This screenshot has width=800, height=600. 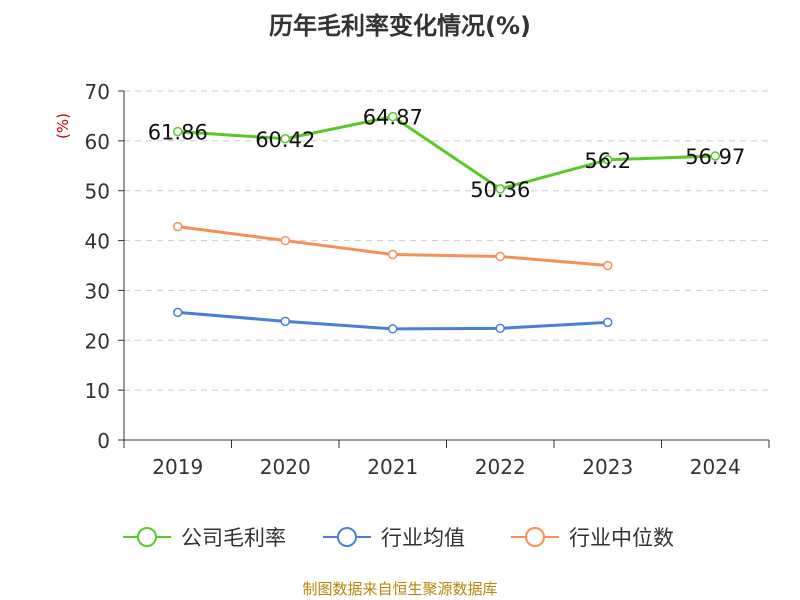 What do you see at coordinates (285, 321) in the screenshot?
I see `data-point-s1-2020` at bounding box center [285, 321].